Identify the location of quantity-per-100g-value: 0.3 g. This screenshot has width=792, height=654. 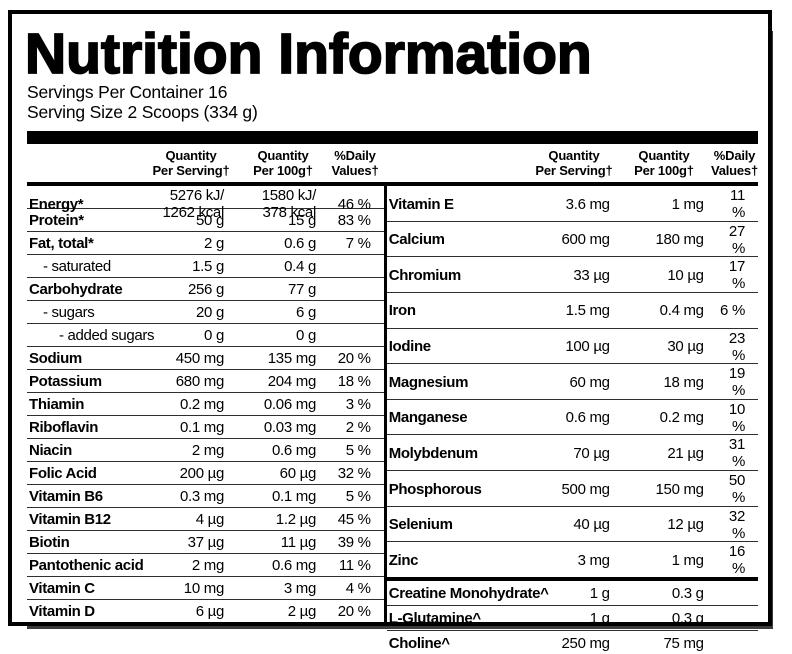
(687, 618).